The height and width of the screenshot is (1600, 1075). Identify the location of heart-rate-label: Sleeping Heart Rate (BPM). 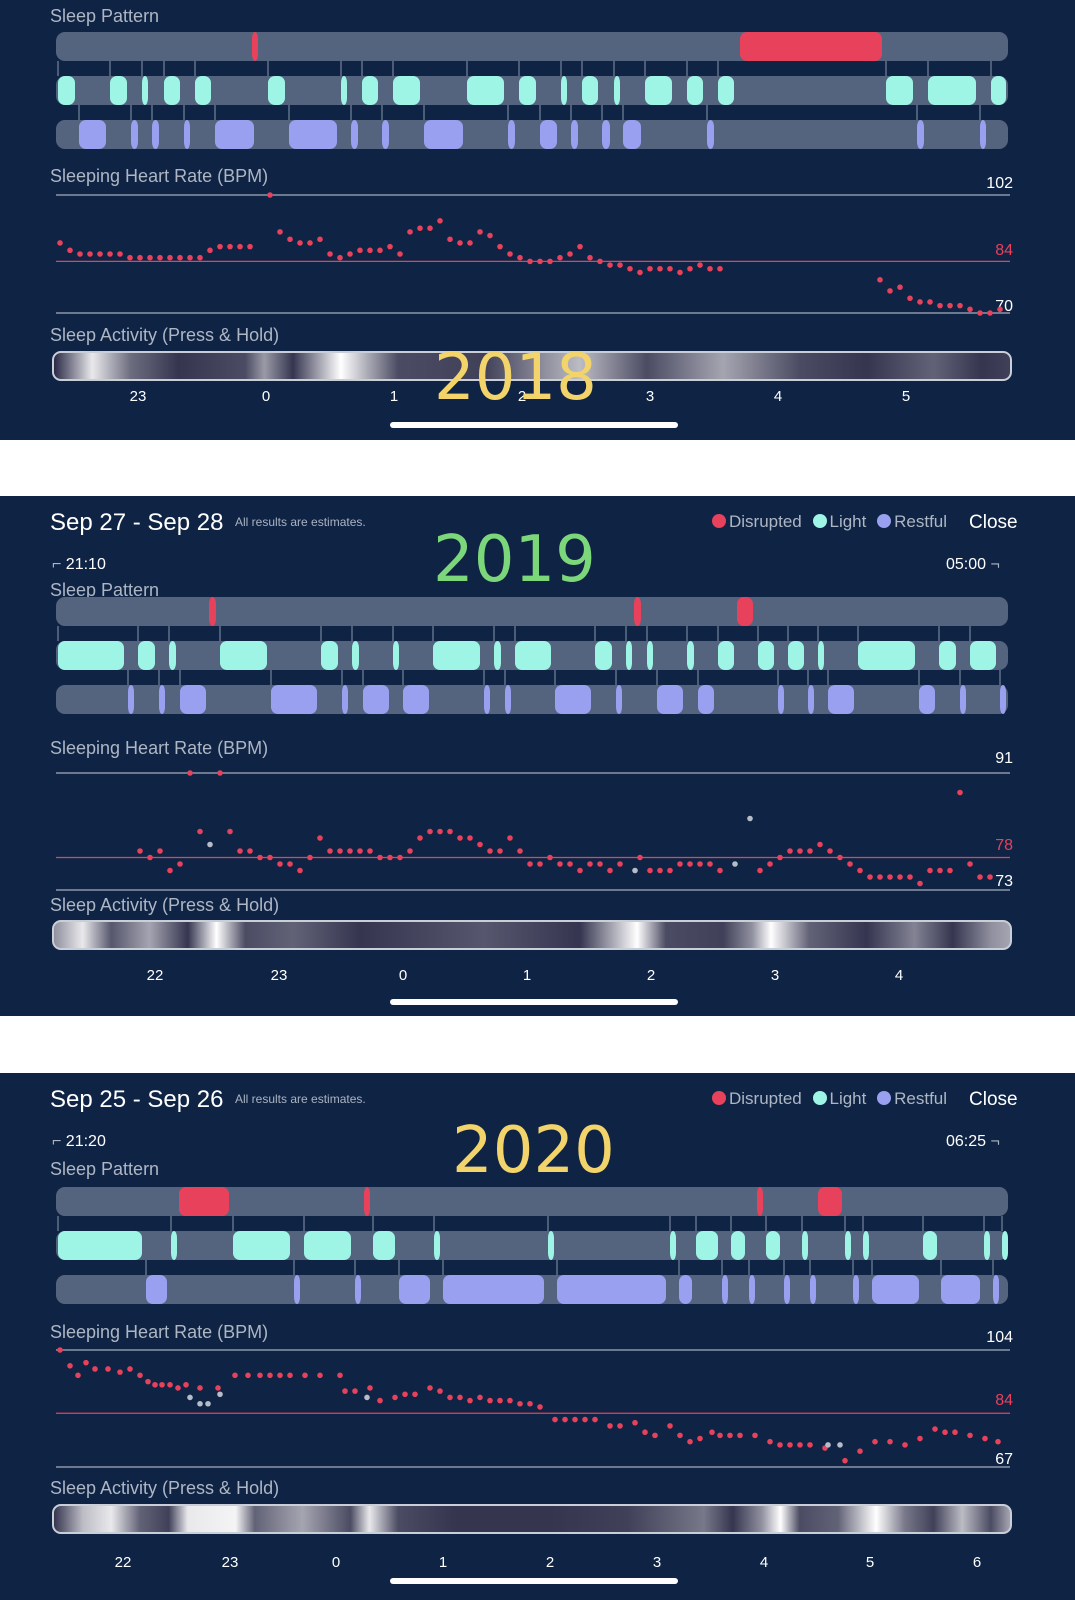
(159, 176).